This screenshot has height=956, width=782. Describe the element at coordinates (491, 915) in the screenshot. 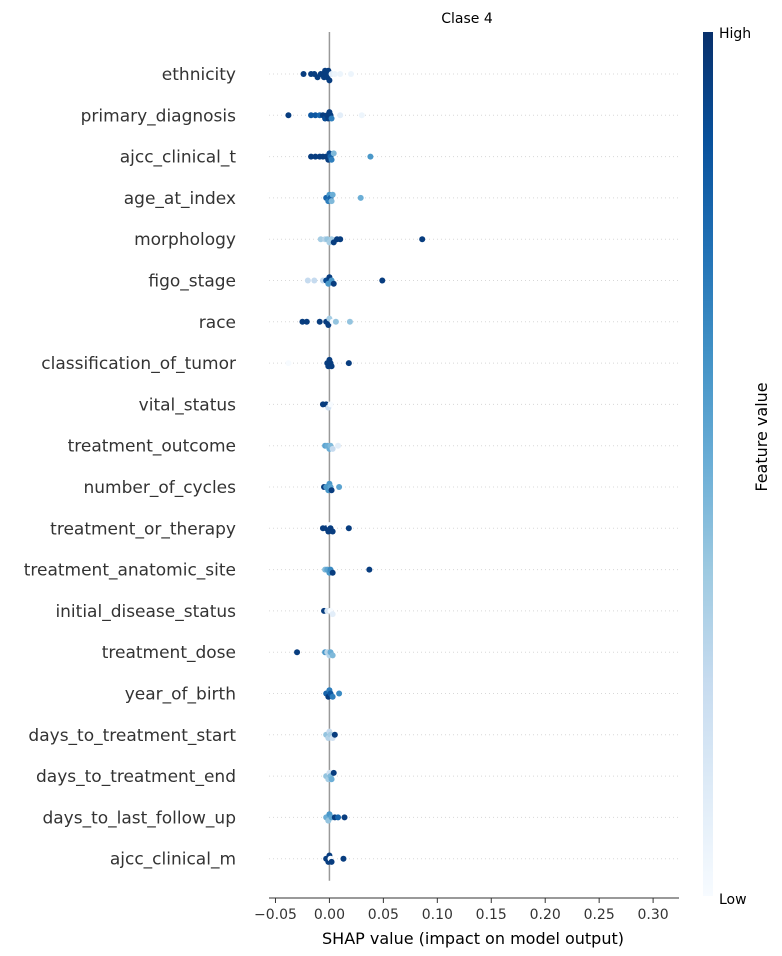

I see `x-tick-label: 0.15` at that location.